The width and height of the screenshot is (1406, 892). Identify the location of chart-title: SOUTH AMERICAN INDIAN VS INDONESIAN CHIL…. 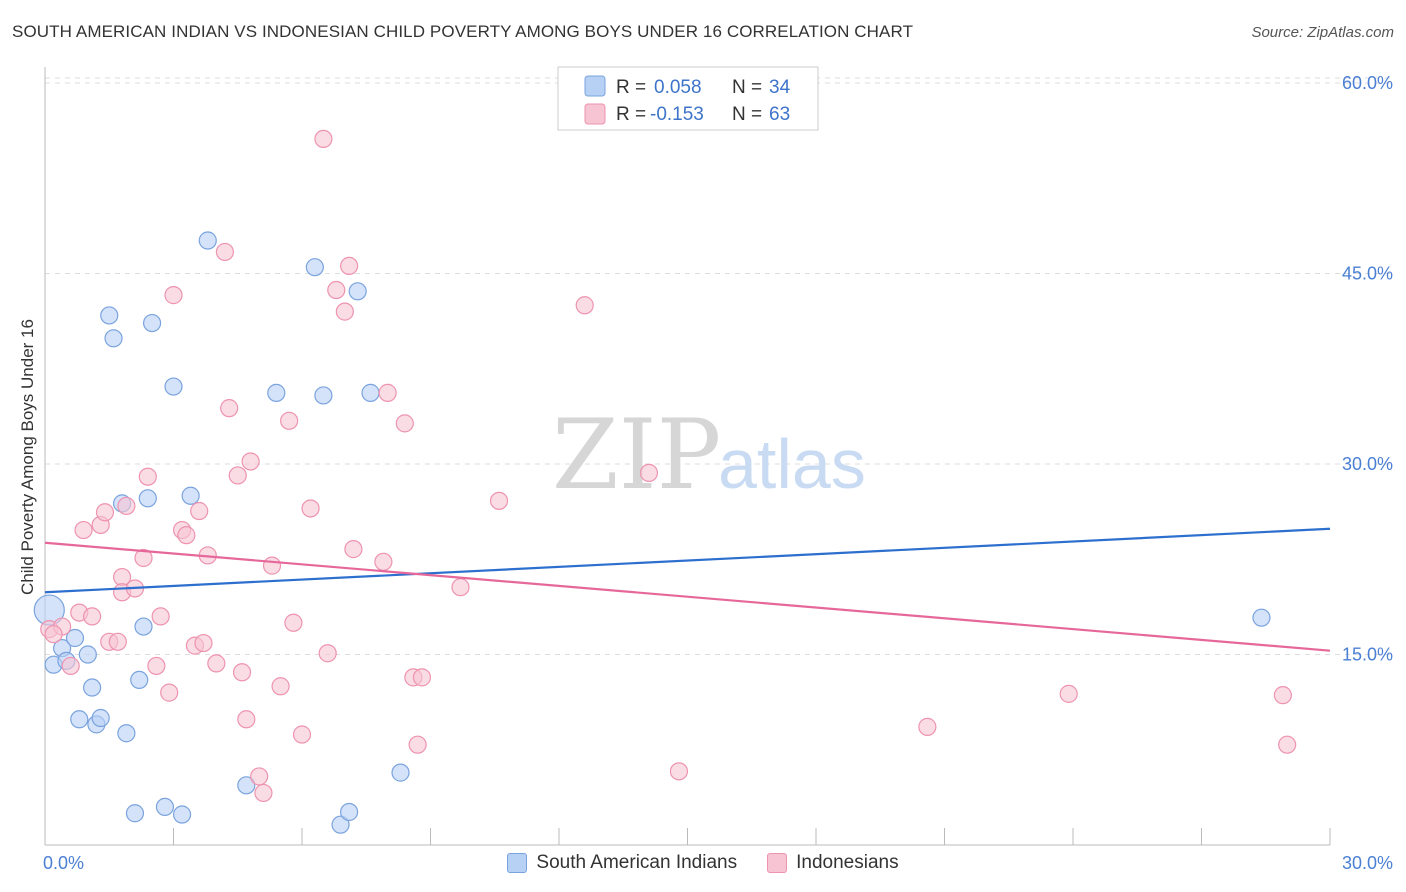
(463, 31).